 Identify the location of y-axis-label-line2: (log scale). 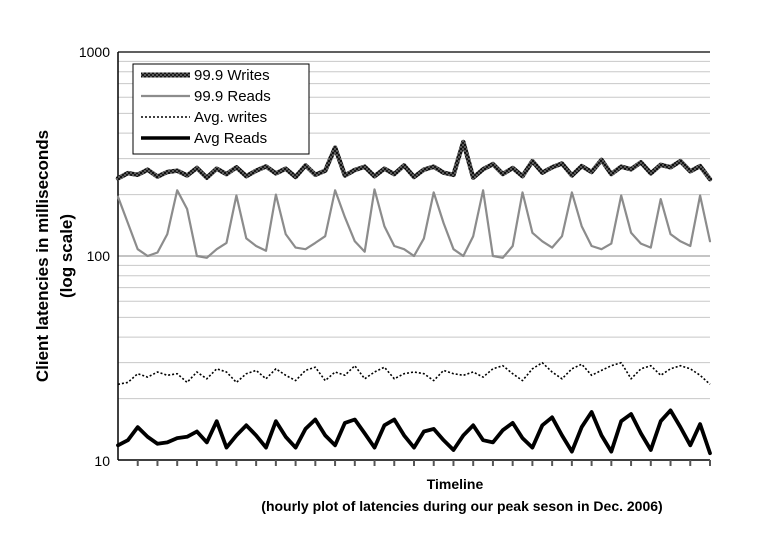
(66, 256).